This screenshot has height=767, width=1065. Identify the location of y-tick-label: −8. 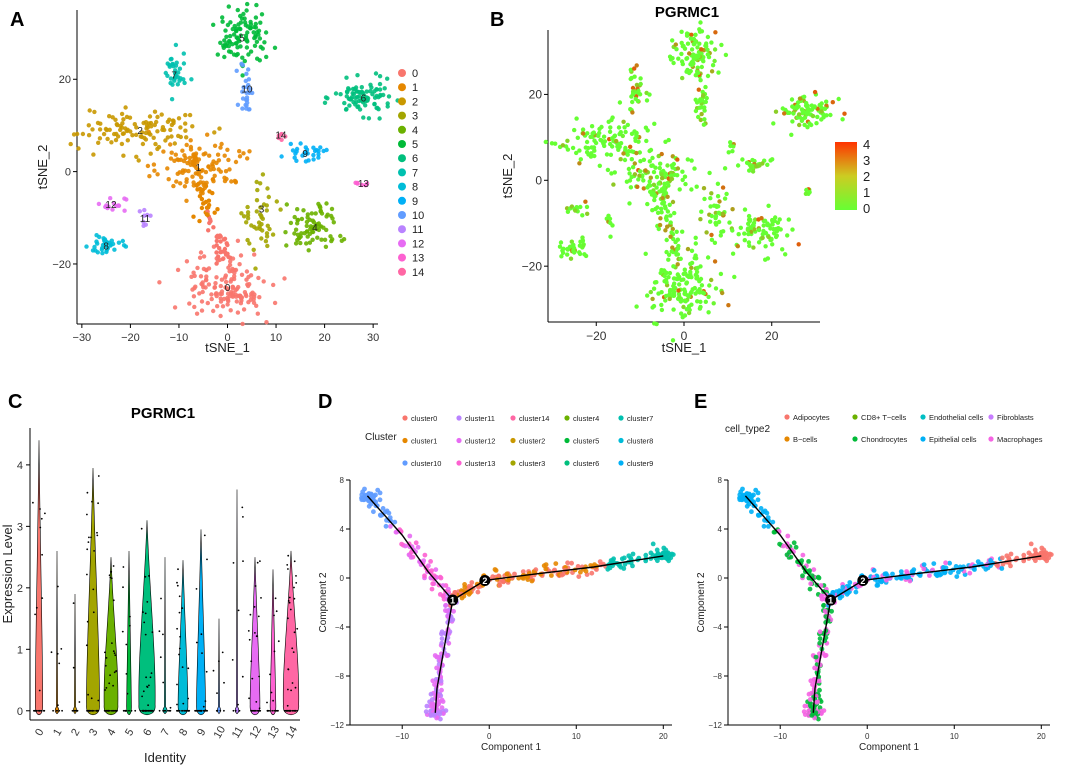
(340, 676).